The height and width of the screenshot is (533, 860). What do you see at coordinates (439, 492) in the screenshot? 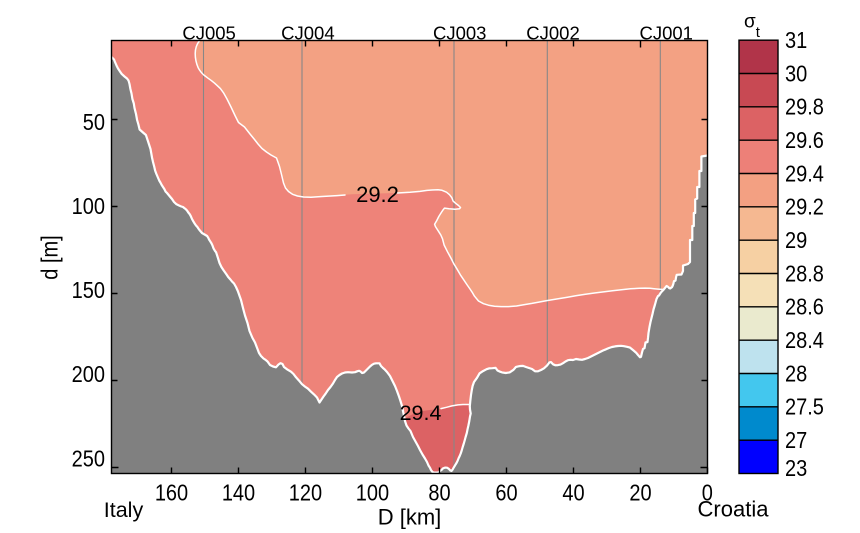
I see `svg-text: 80` at bounding box center [439, 492].